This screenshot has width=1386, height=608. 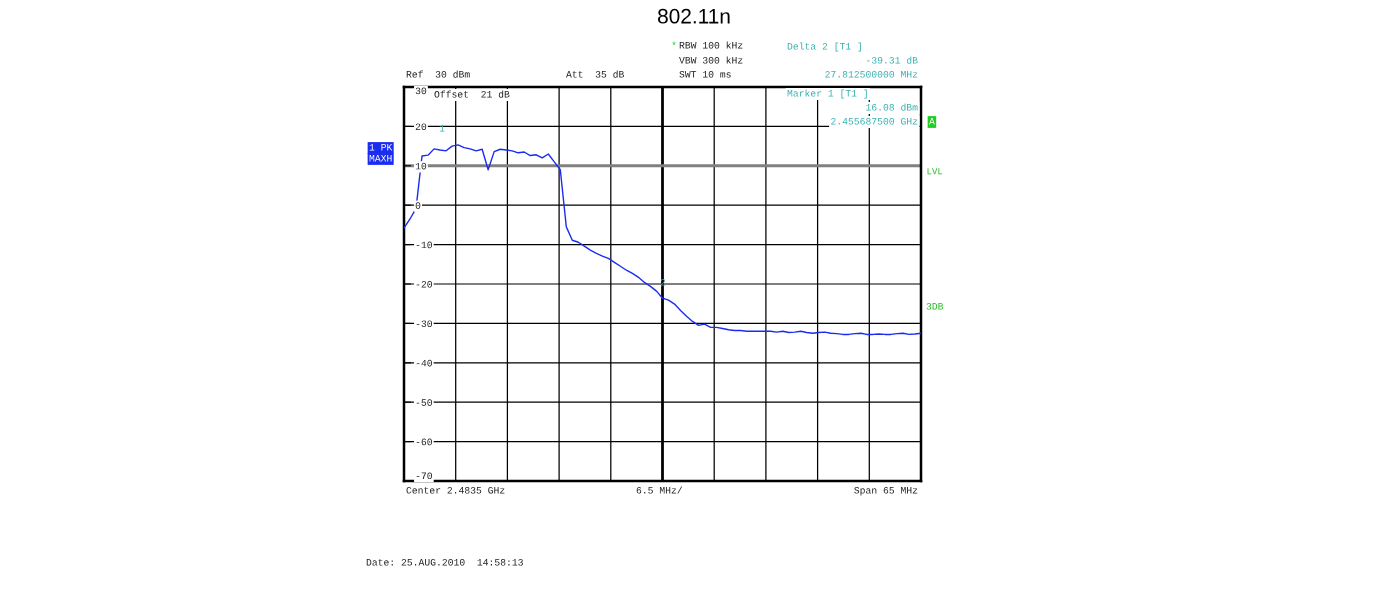 What do you see at coordinates (935, 306) in the screenshot?
I see `text: 3DB` at bounding box center [935, 306].